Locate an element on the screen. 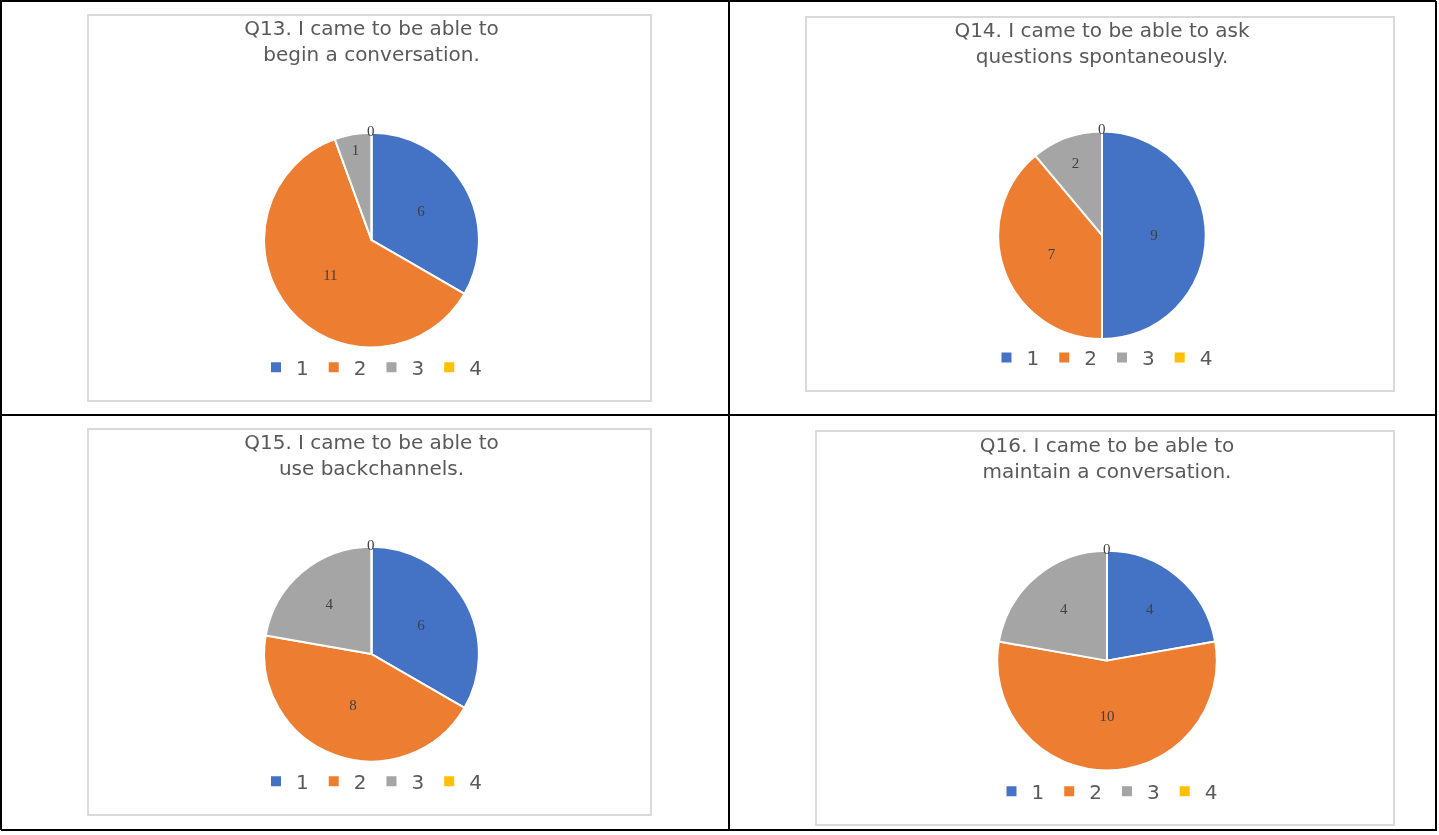 This screenshot has height=835, width=1439. chart-title: Q15. I came to be able to use backchannels. is located at coordinates (371, 455).